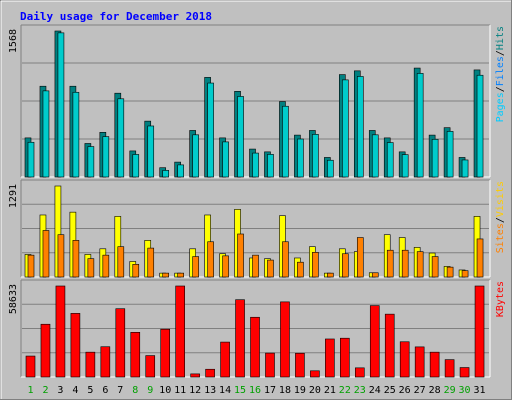 The height and width of the screenshot is (400, 512). I want to click on x-tick-label: 25, so click(390, 390).